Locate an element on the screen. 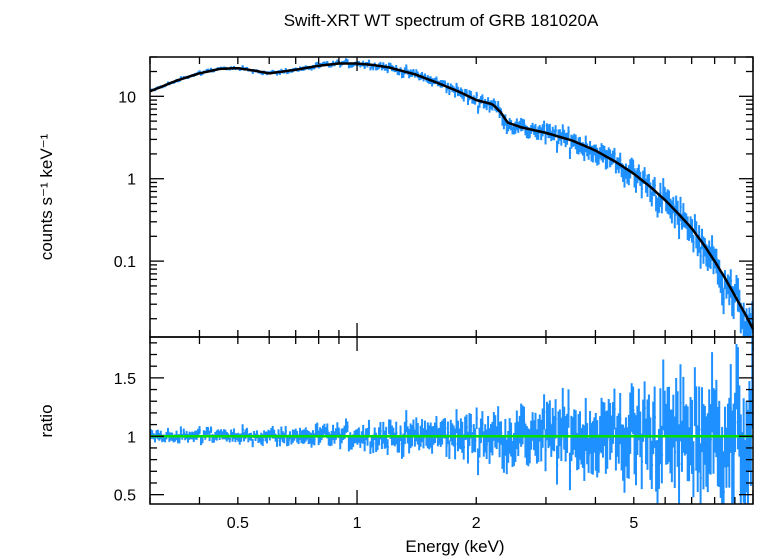 This screenshot has width=758, height=556. y-tick-label: 10 is located at coordinates (127, 97).